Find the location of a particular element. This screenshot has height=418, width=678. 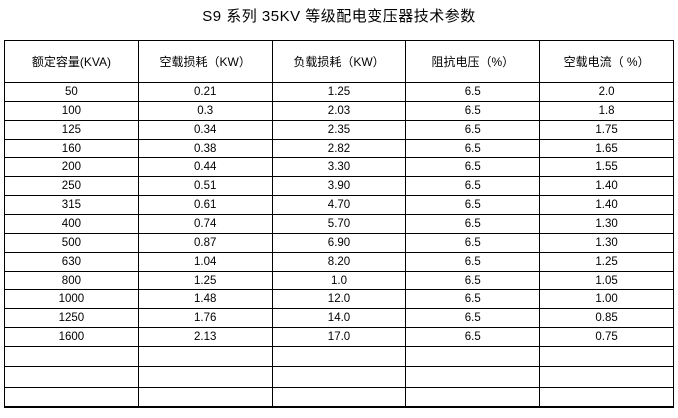

table-cell: 0.74 is located at coordinates (205, 224).